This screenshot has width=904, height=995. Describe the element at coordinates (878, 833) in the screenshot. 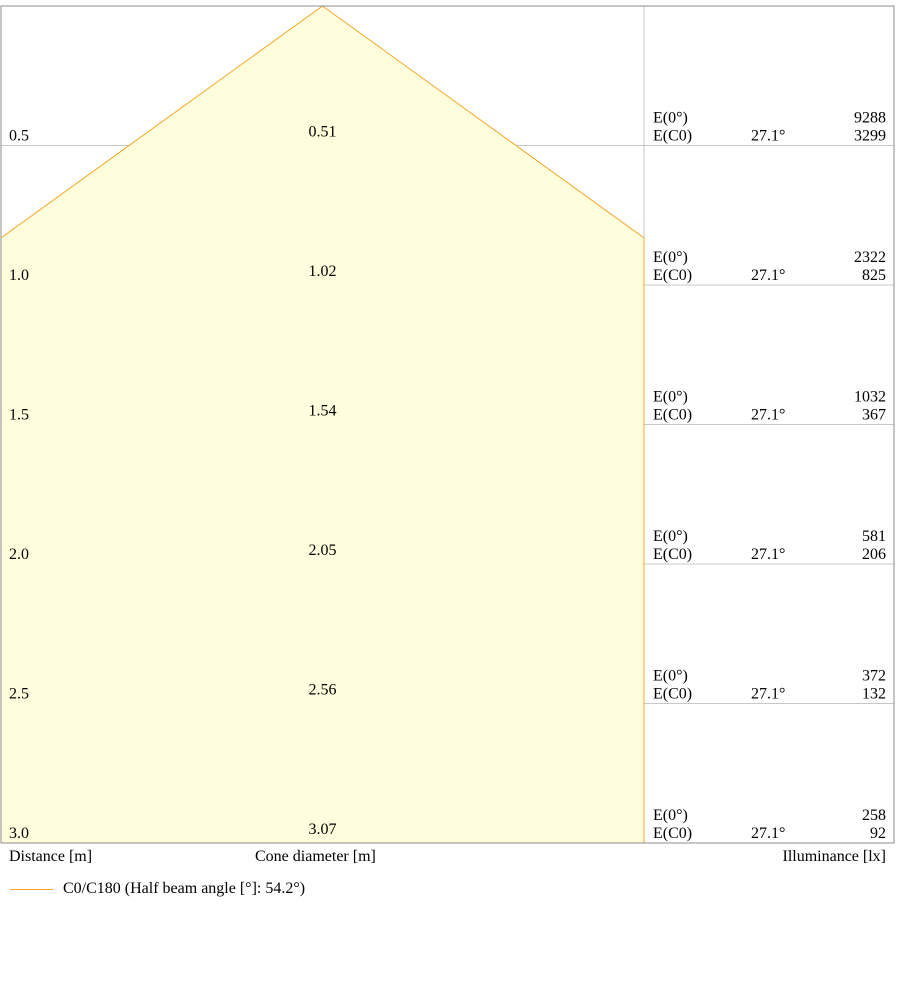

I see `ec0-value: 92` at that location.